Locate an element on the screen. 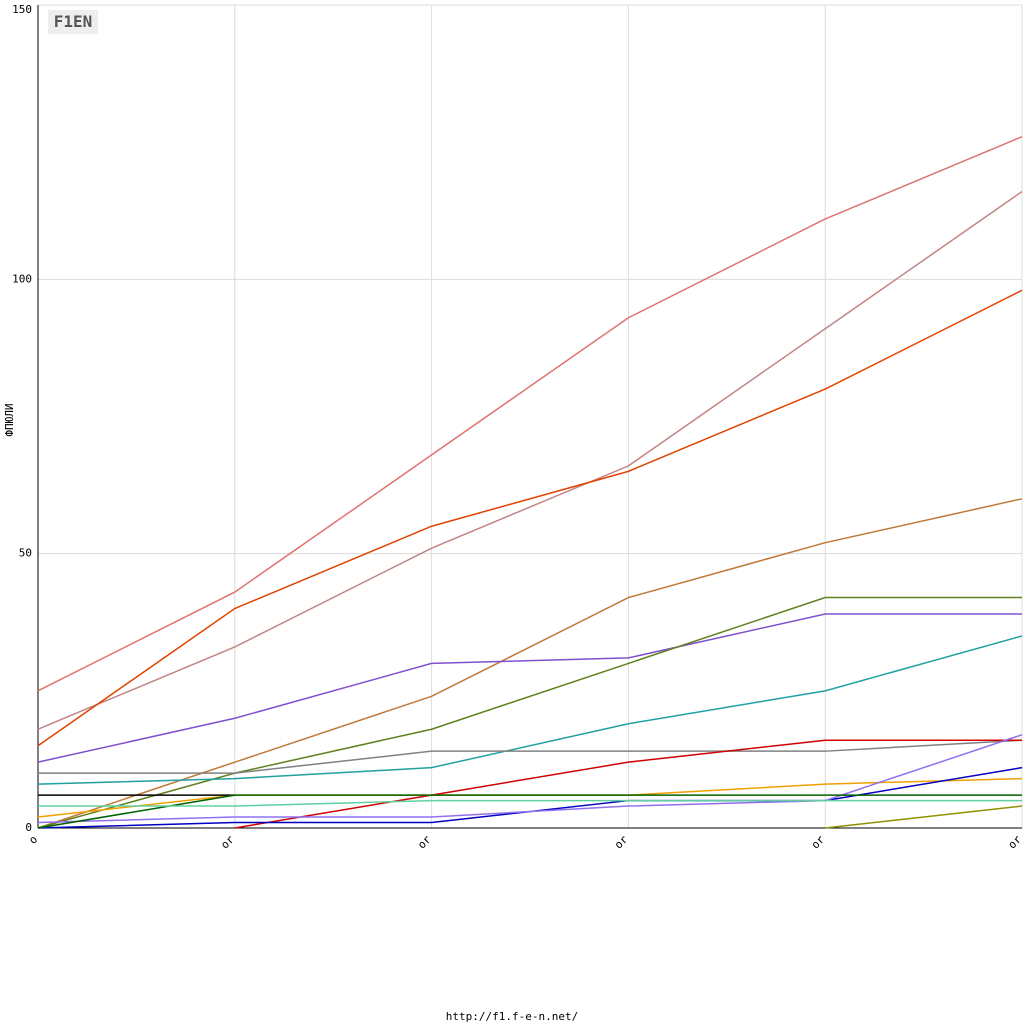 The width and height of the screenshot is (1024, 1028). y-tick-label: 0 is located at coordinates (28, 827).